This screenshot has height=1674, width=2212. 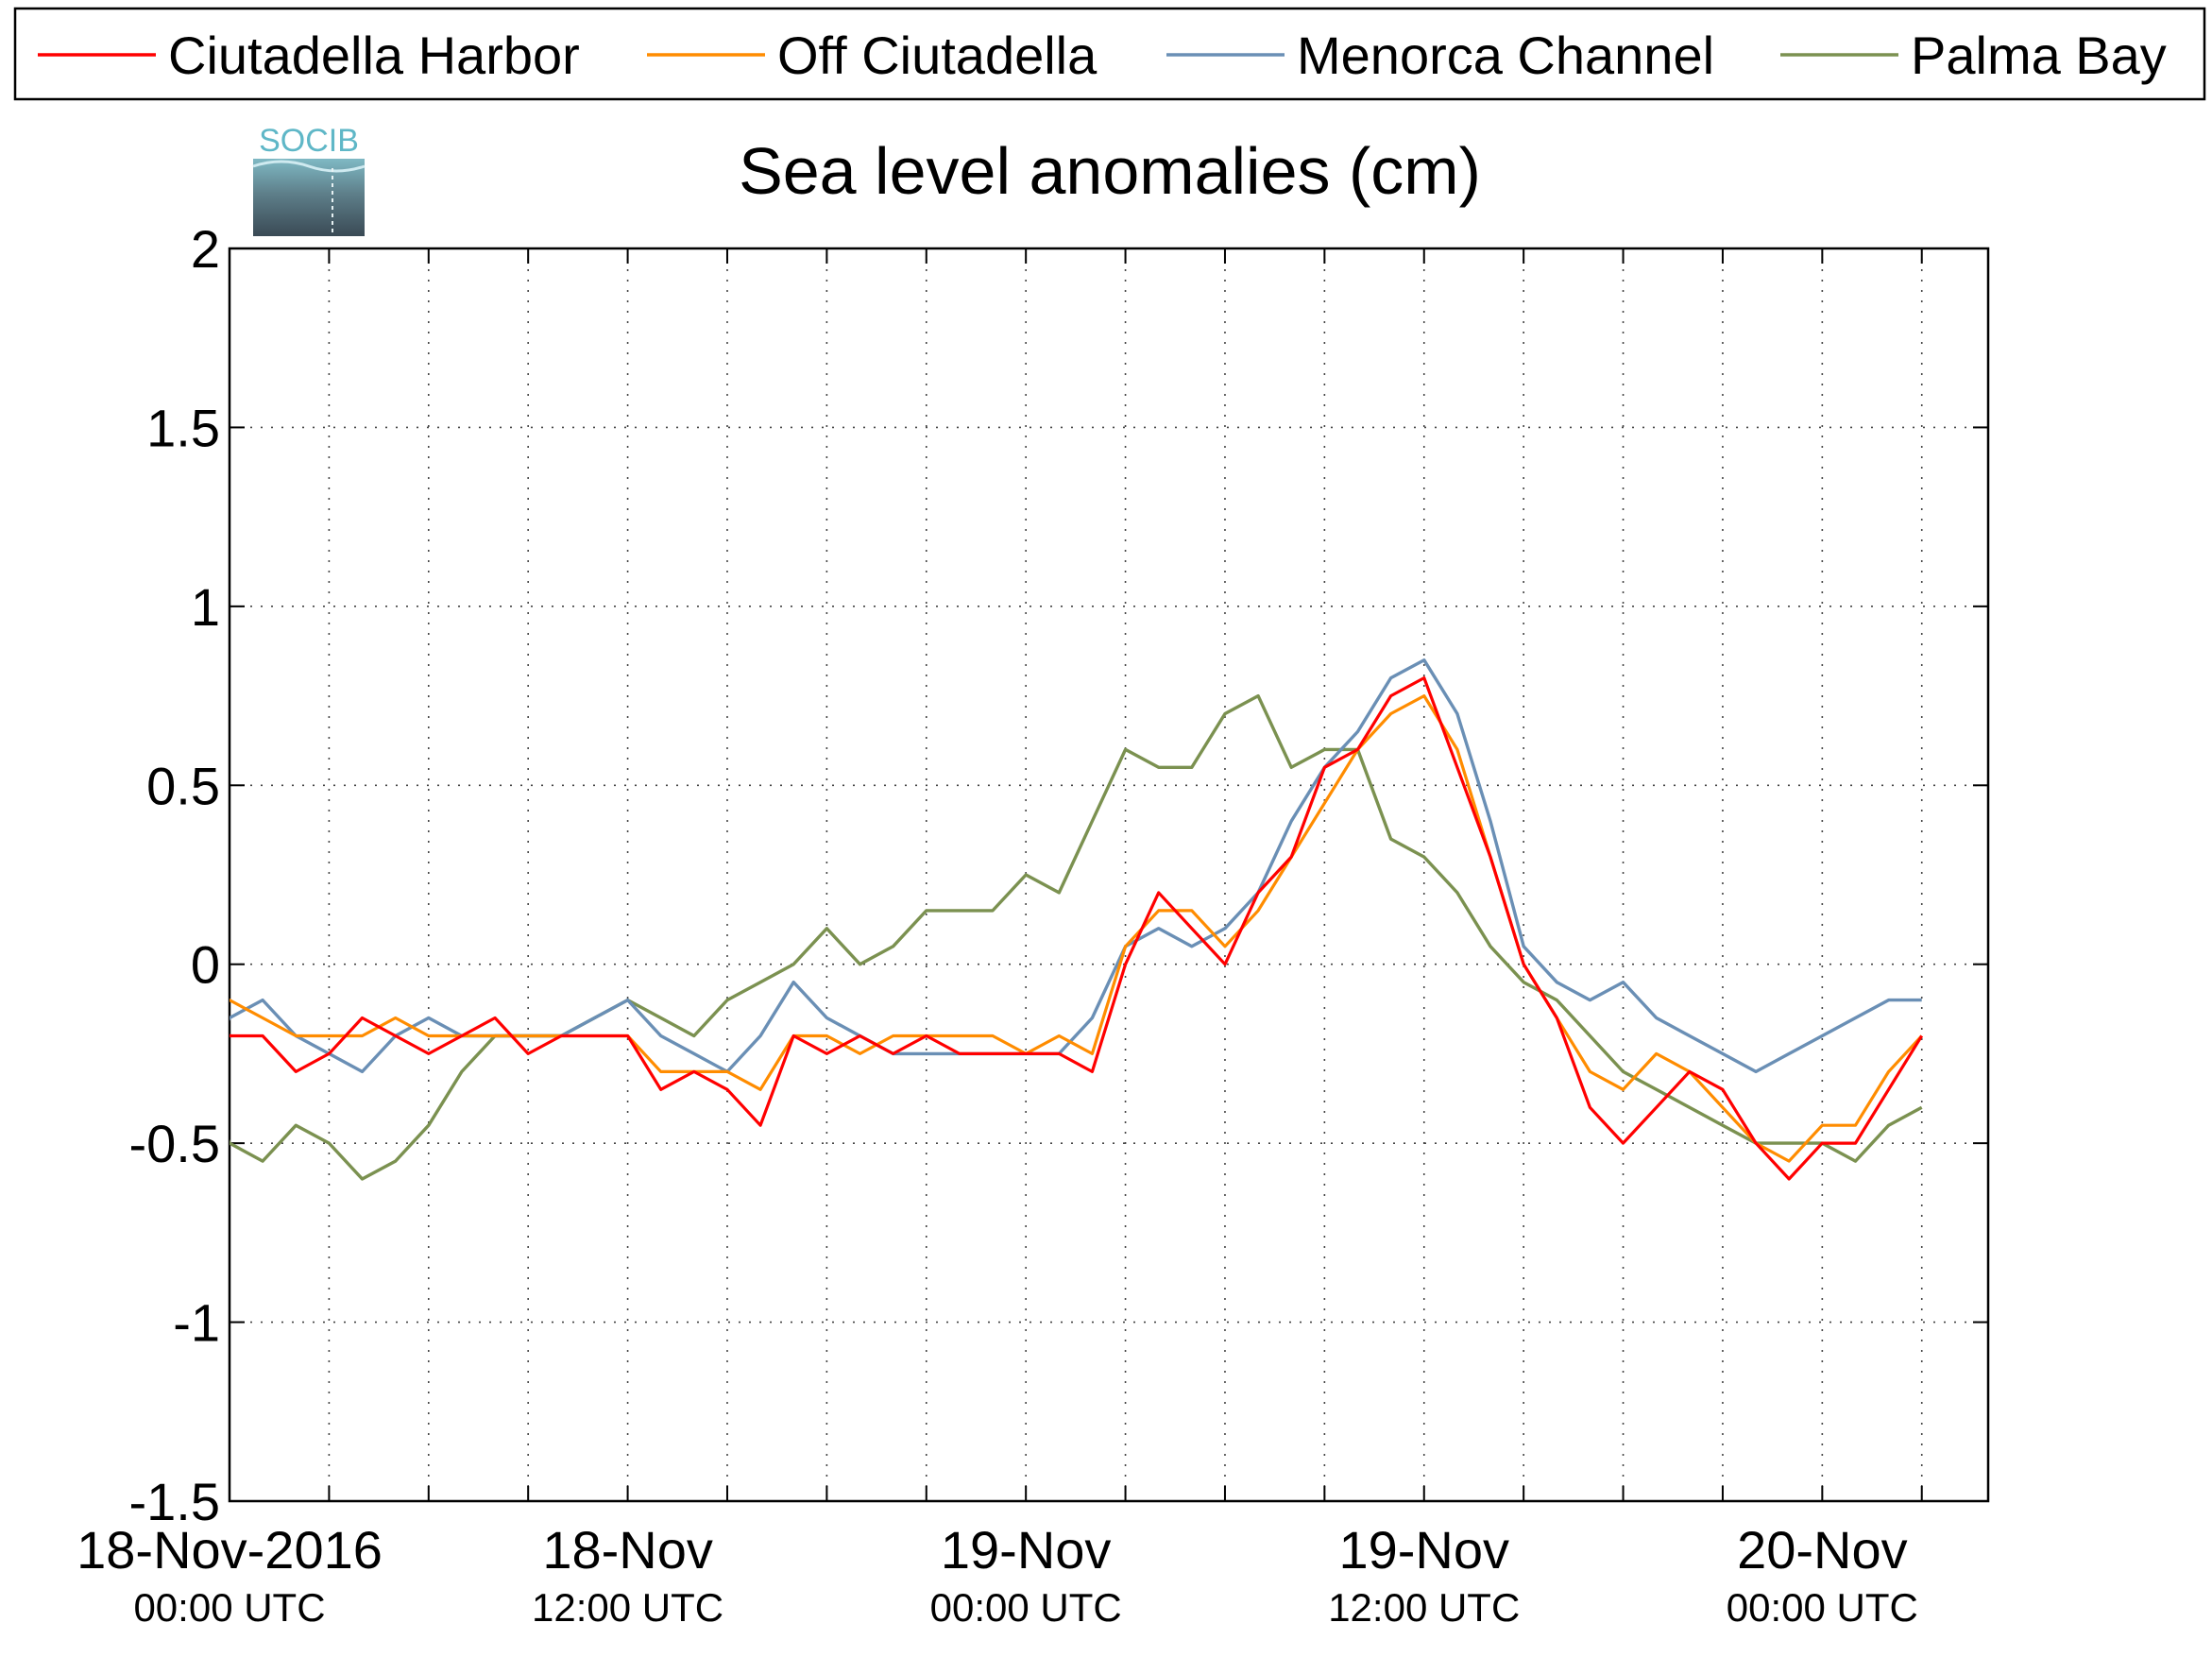 I want to click on y-tick-label: -0.5, so click(x=175, y=1143).